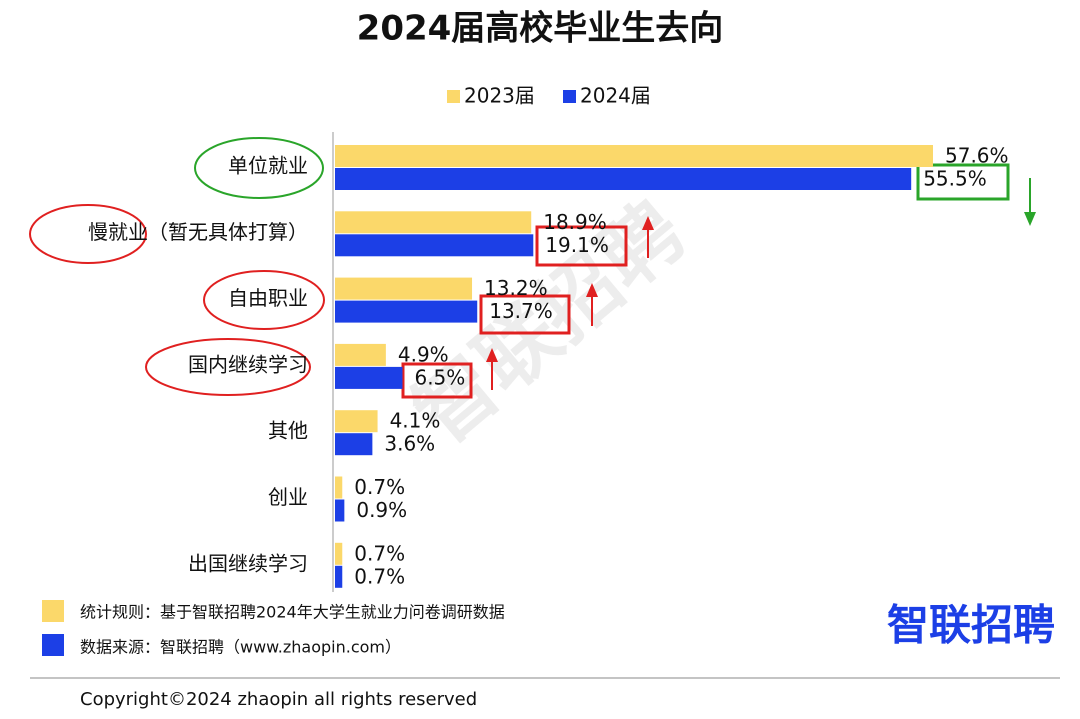 The height and width of the screenshot is (719, 1080). I want to click on value-label: 0.9%, so click(381, 510).